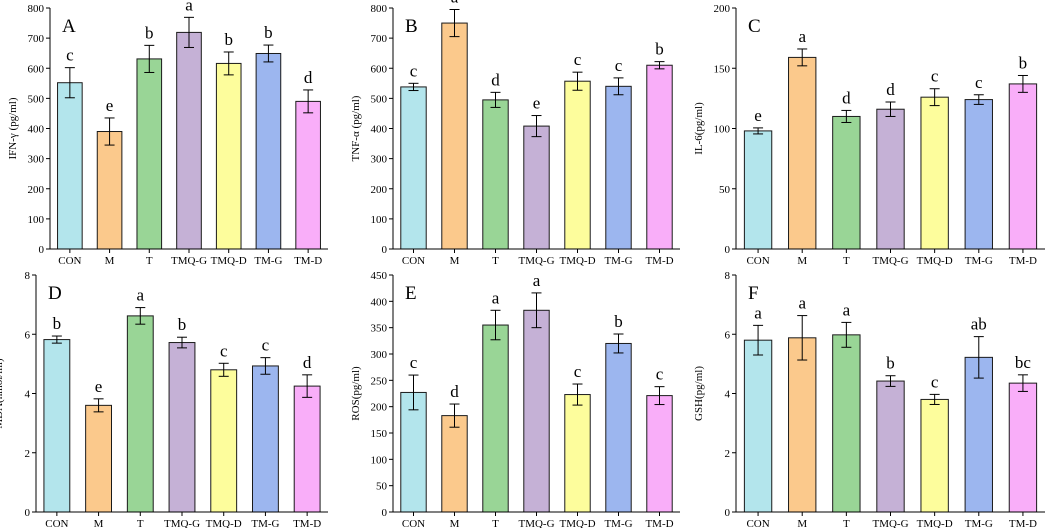 This screenshot has width=1052, height=528. I want to click on y-axis-label: IL-6(pg/ml), so click(699, 128).